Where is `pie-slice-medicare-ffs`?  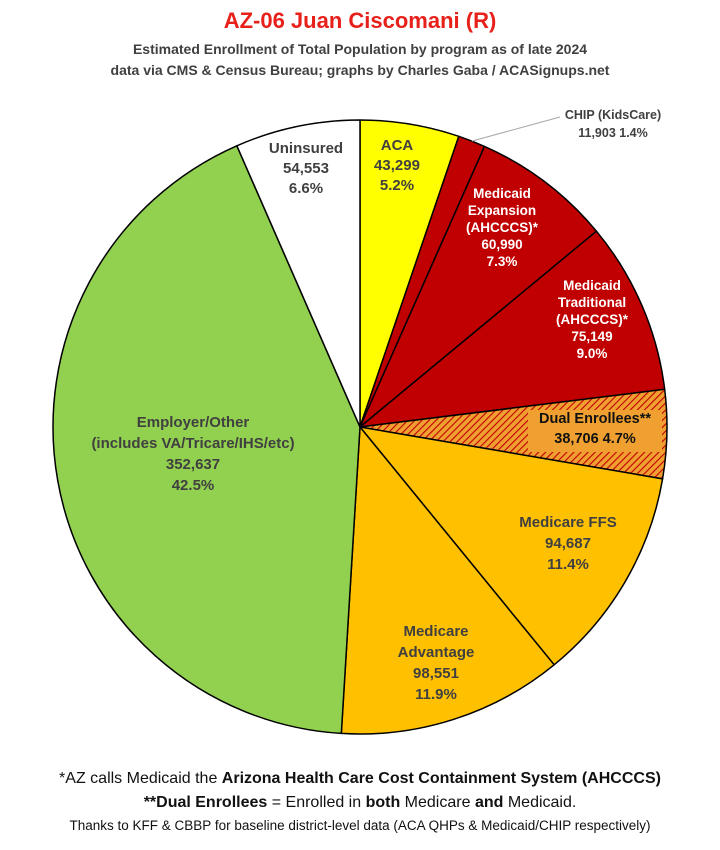
pie-slice-medicare-ffs is located at coordinates (511, 546).